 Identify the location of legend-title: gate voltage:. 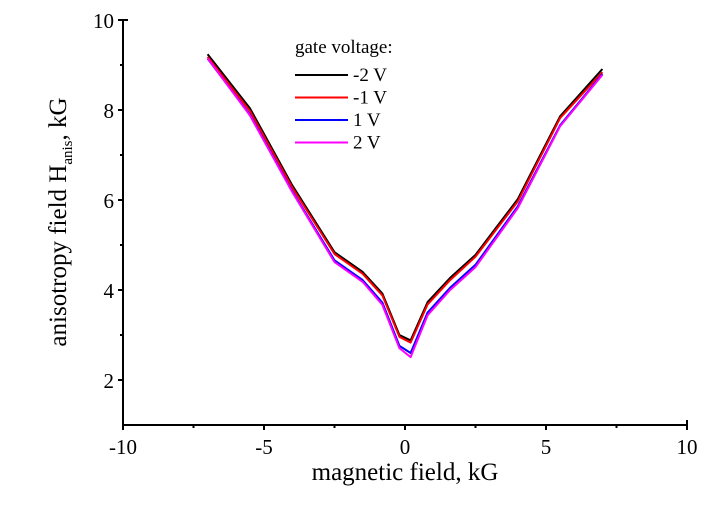
(344, 47).